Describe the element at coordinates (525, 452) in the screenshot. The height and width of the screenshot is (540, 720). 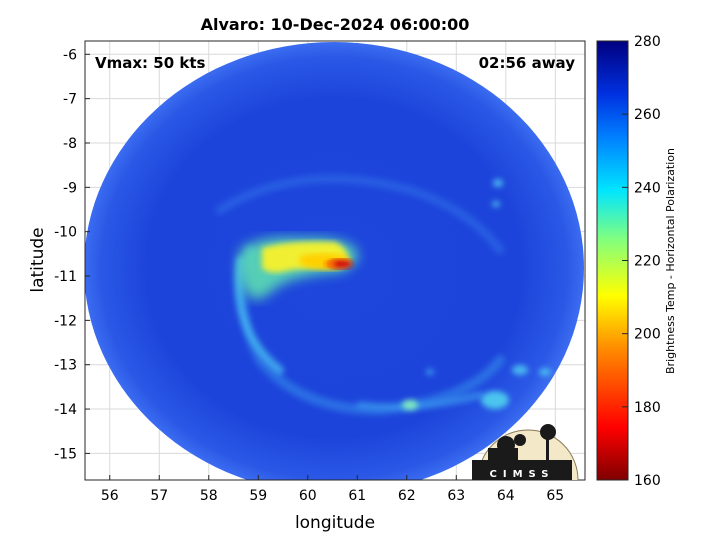
I see `cimss-logo: CIMSS` at that location.